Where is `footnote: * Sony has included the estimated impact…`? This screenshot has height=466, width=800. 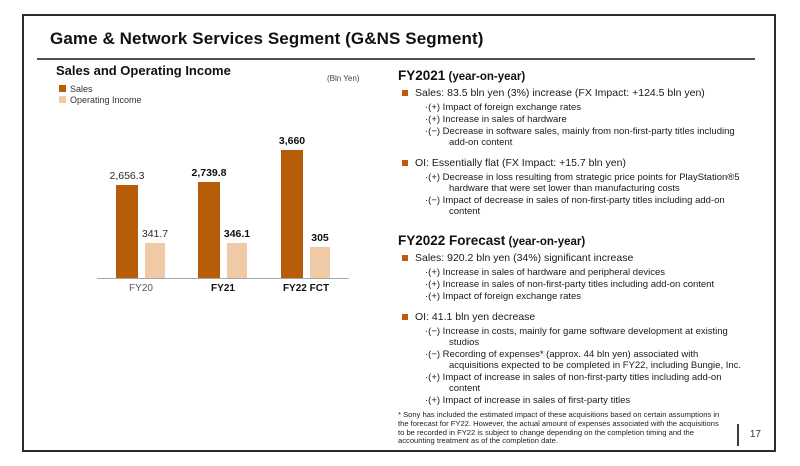 footnote: * Sony has included the estimated impact… is located at coordinates (559, 428).